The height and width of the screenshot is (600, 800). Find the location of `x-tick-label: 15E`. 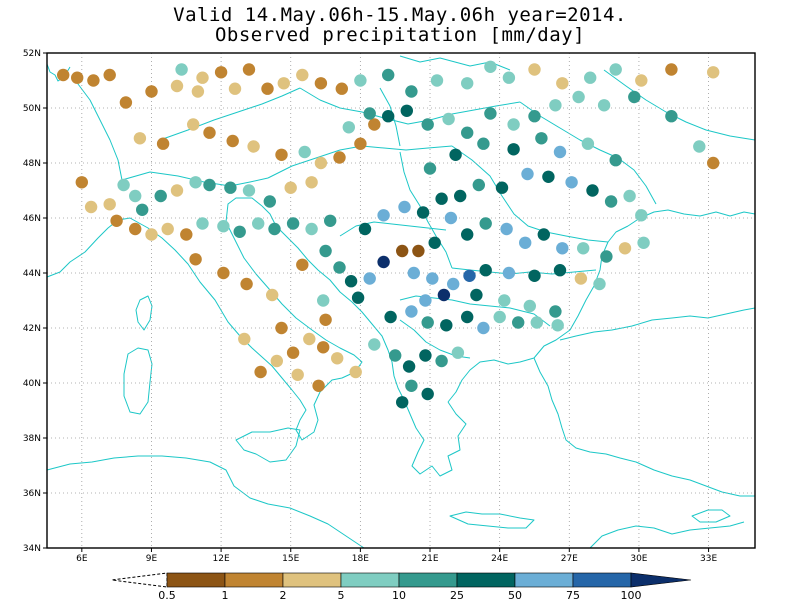

x-tick-label: 15E is located at coordinates (290, 559).